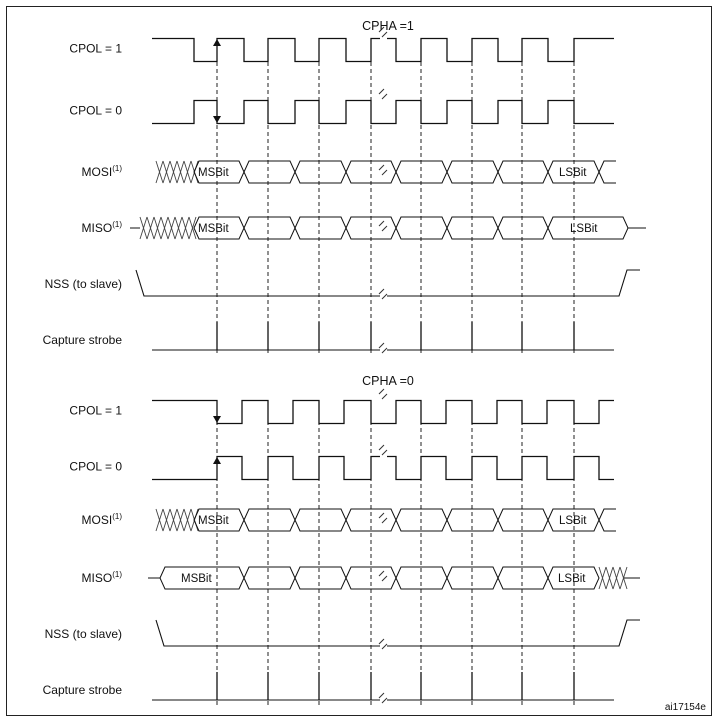 This screenshot has width=718, height=722. Describe the element at coordinates (573, 173) in the screenshot. I see `mosi-lsbit-label-0: LSBit` at that location.